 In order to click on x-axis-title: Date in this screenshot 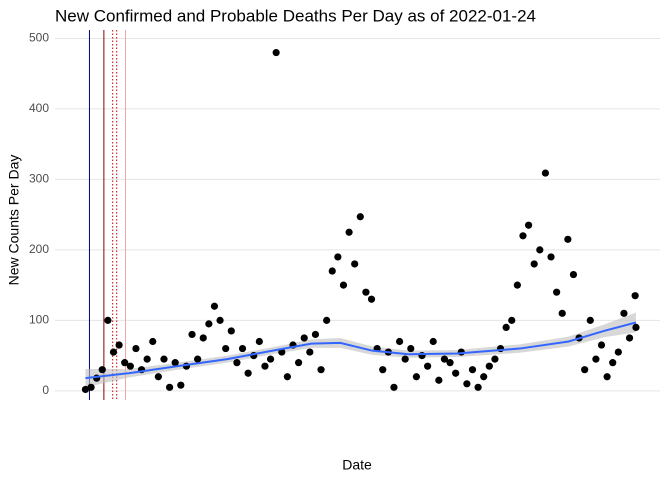, I will do `click(357, 465)`.